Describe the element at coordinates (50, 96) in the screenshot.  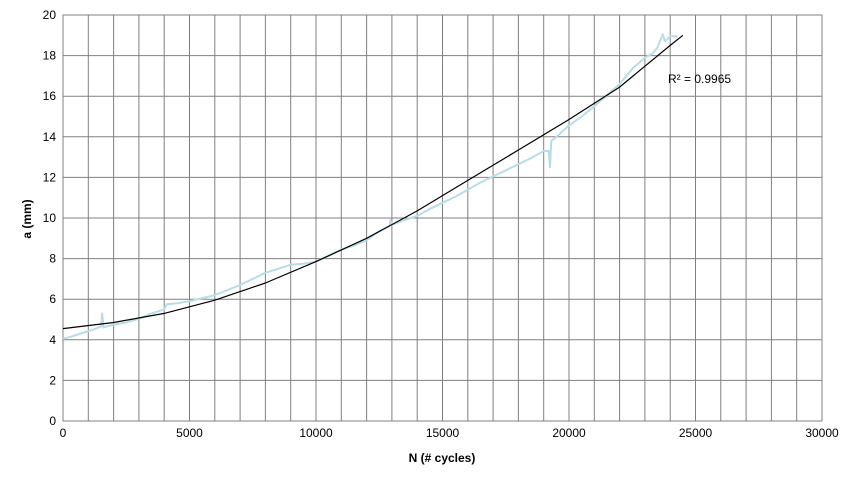
I see `y-tick-label: 16` at that location.